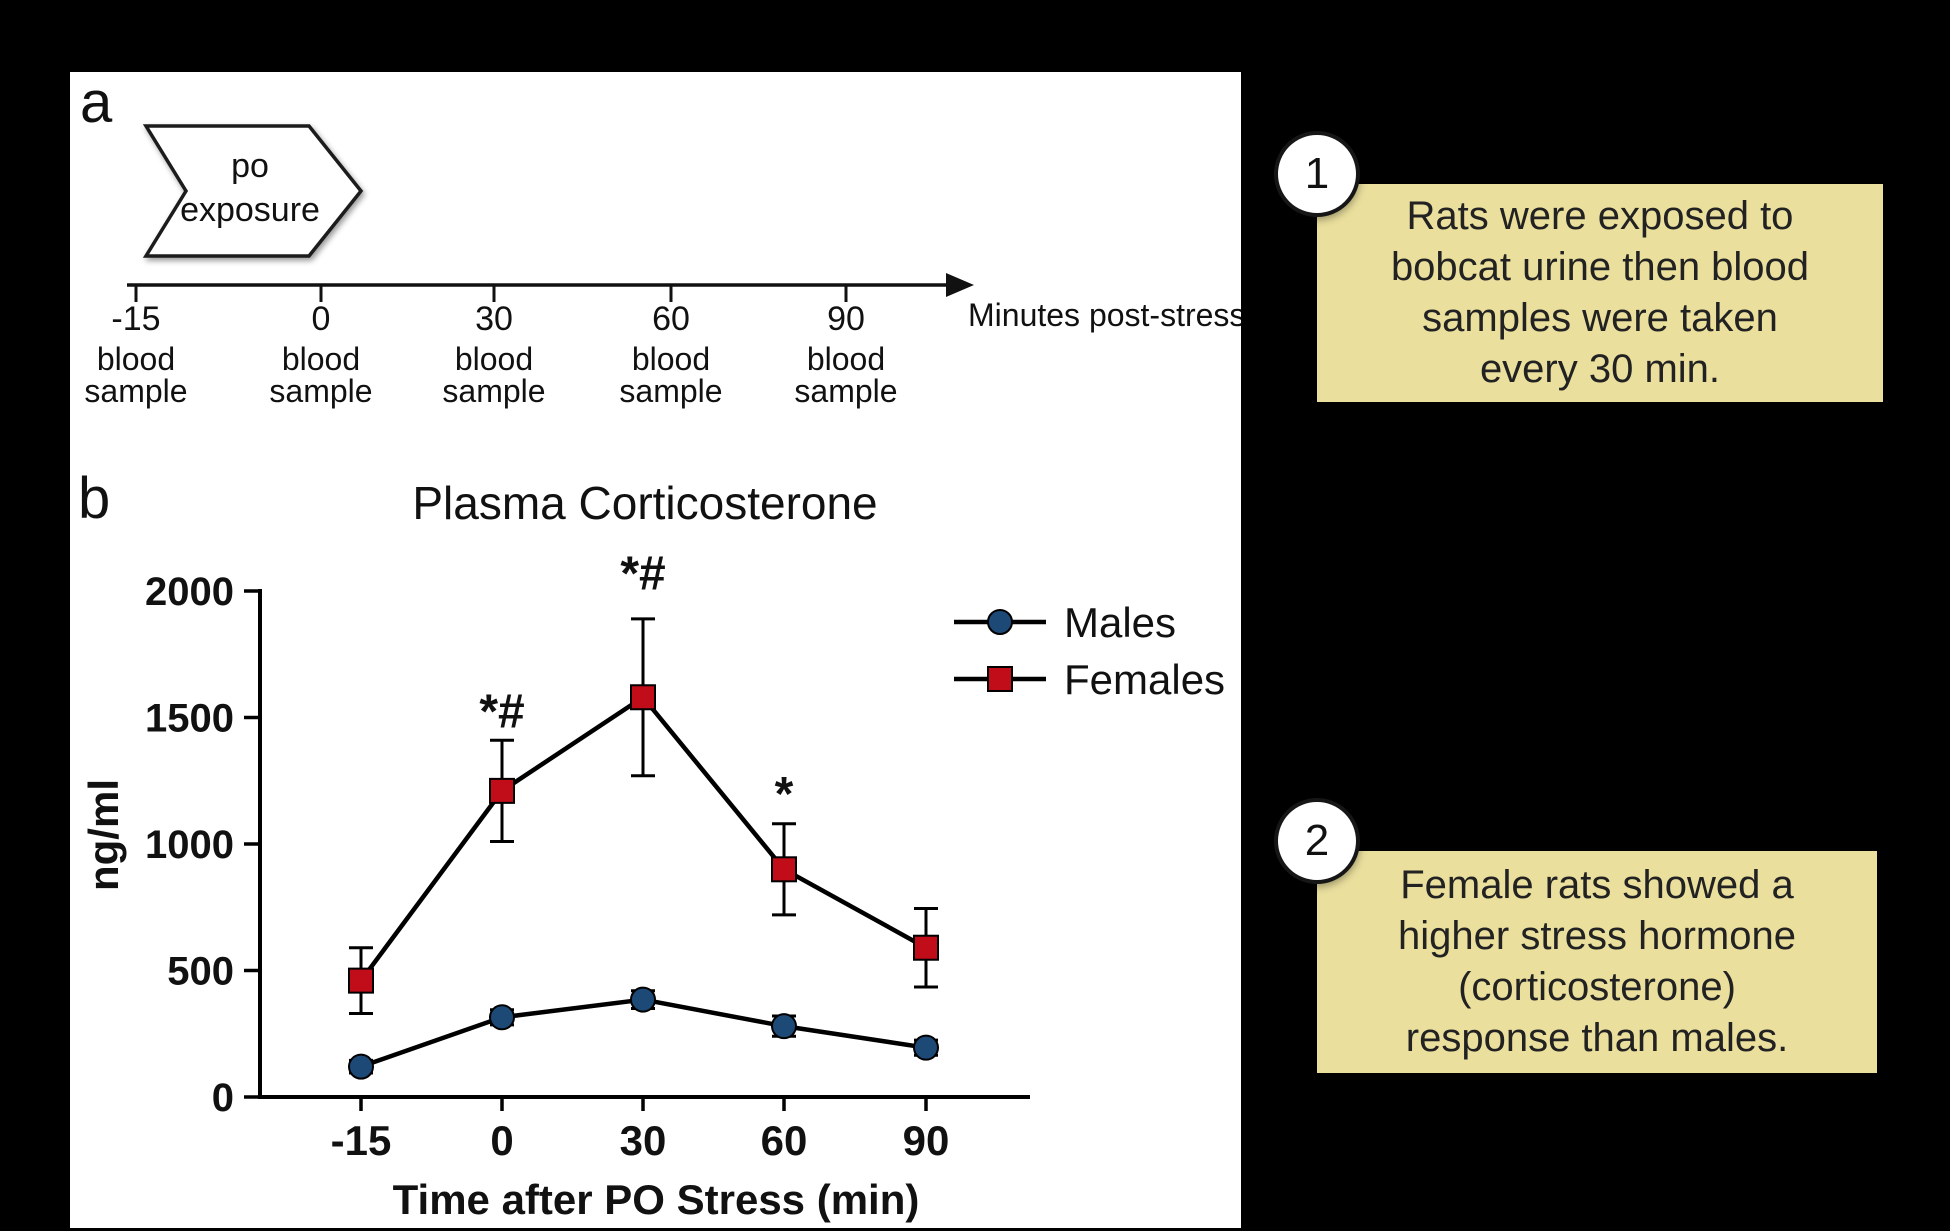 The image size is (1950, 1231). I want to click on svg-text: 1500, so click(189, 719).